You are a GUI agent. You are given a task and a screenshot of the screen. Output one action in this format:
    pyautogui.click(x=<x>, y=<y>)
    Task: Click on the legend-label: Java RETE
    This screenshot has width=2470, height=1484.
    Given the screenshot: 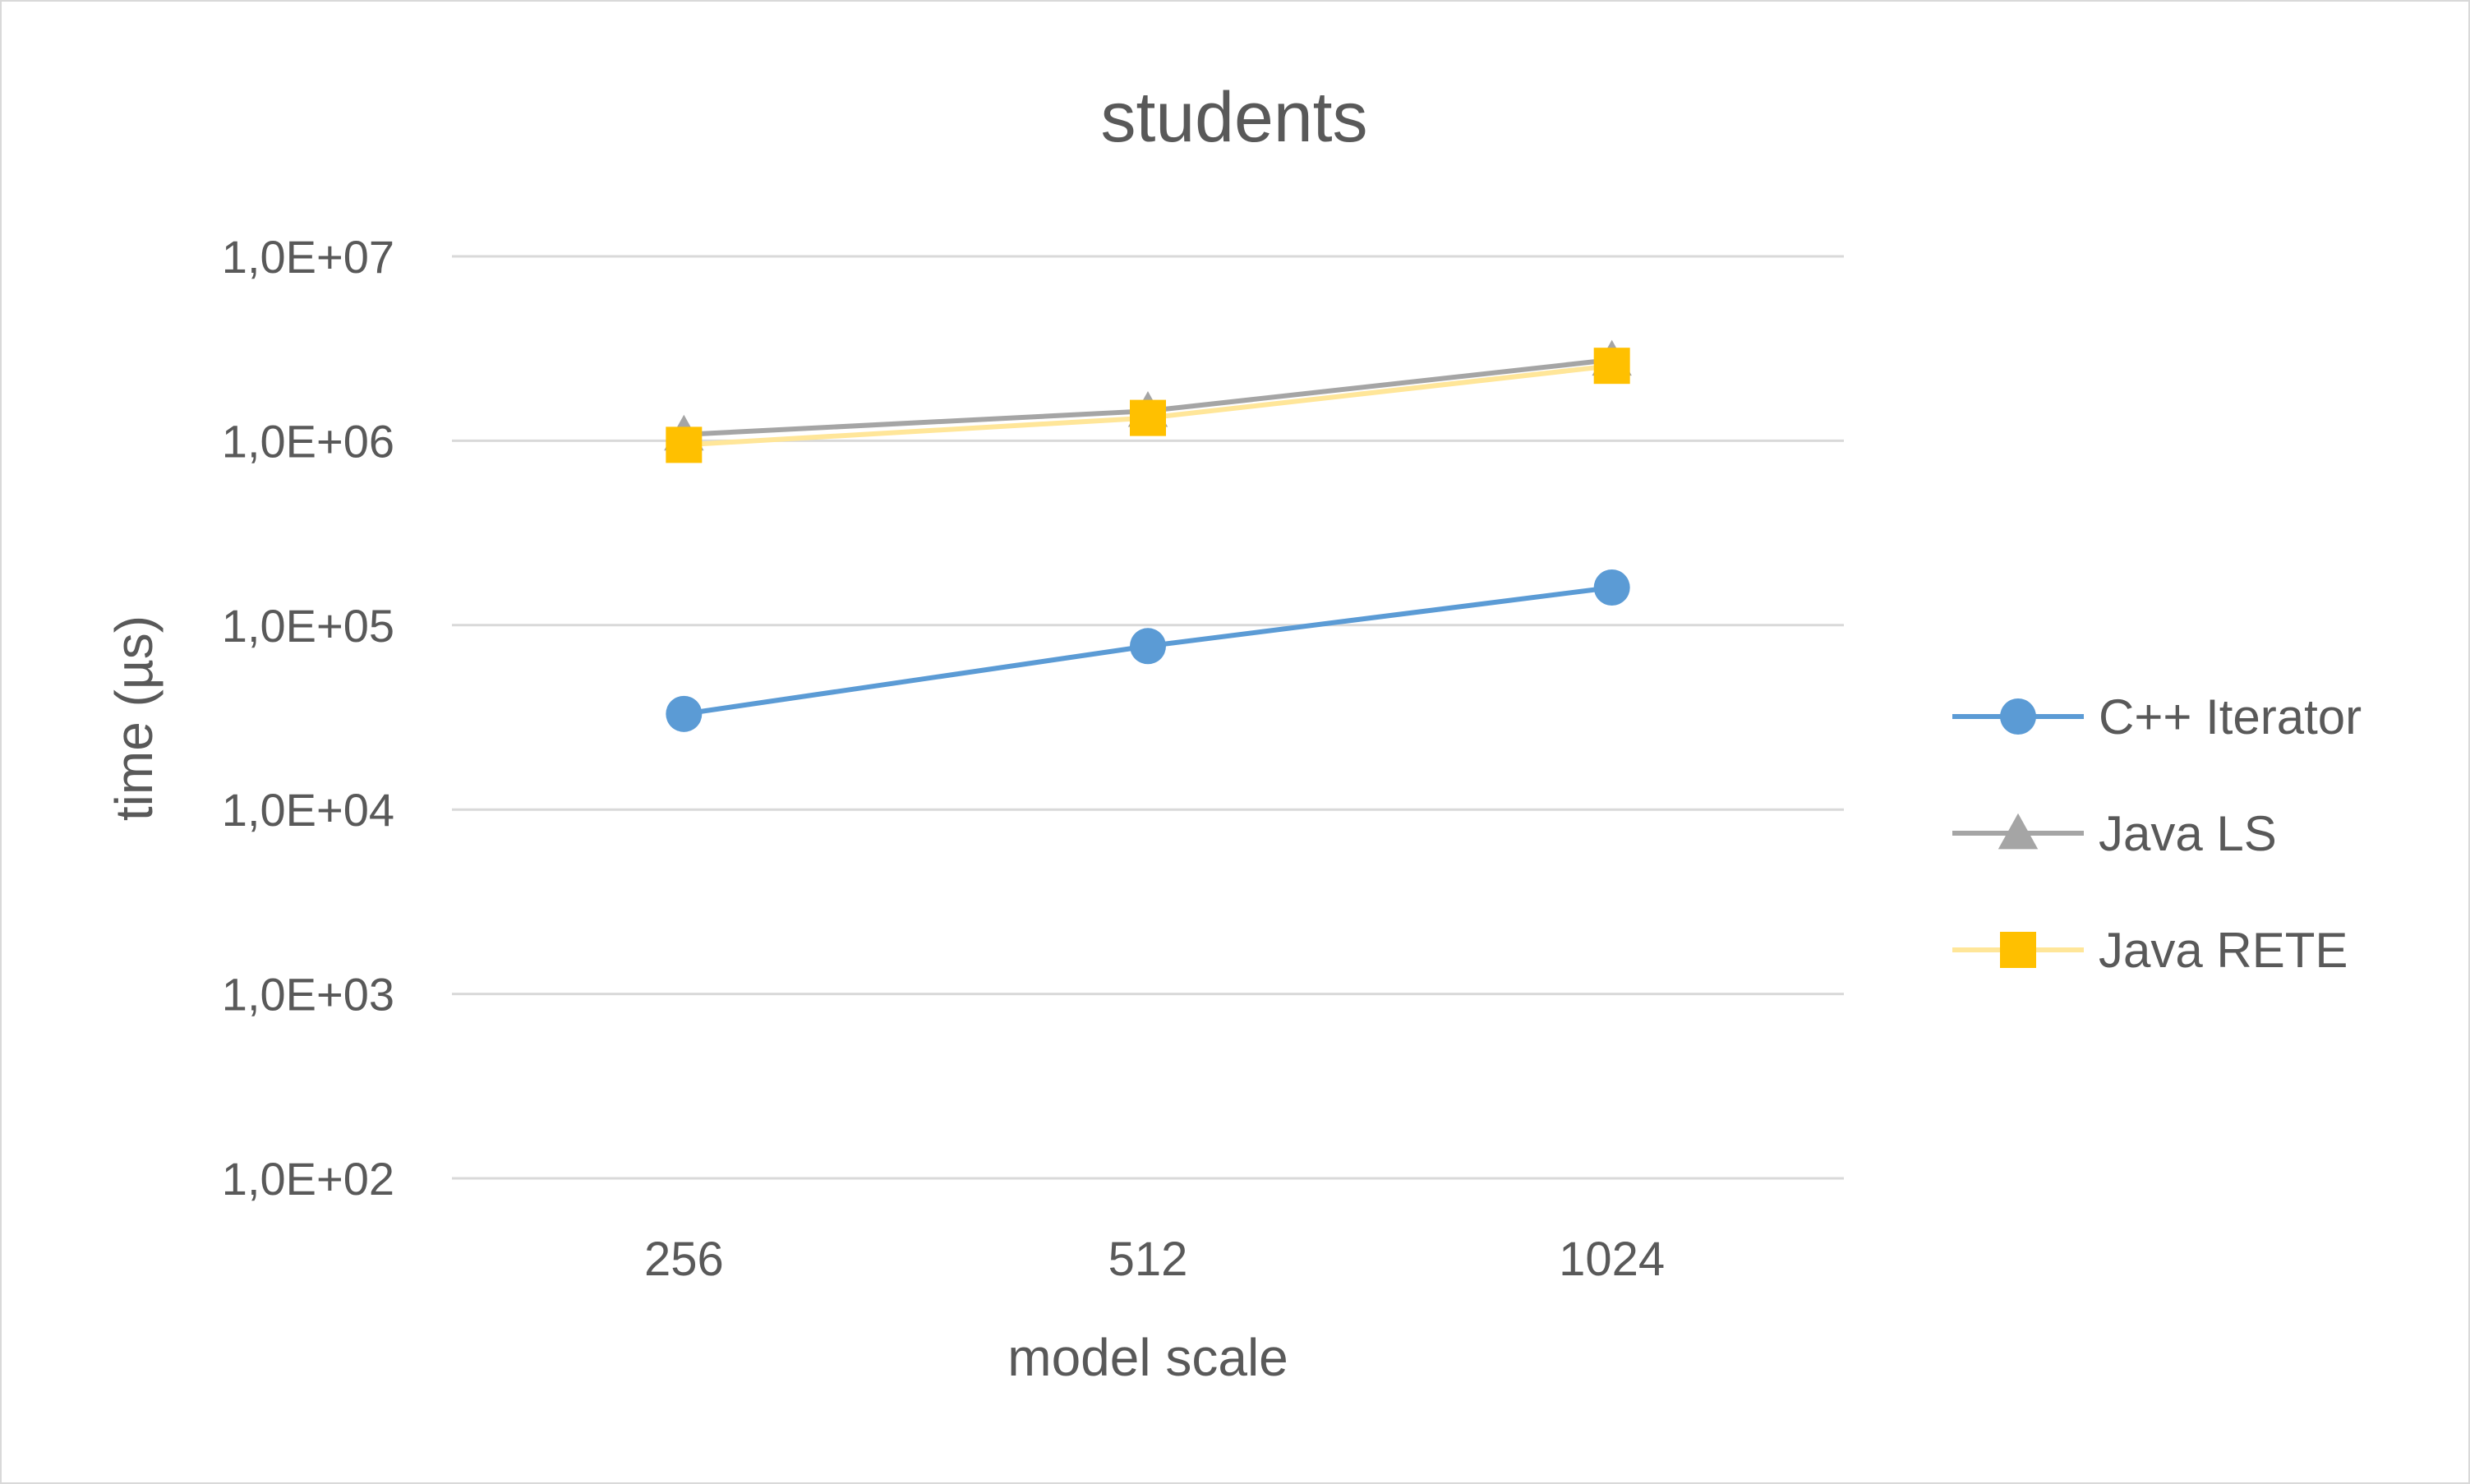 What is the action you would take?
    pyautogui.click(x=2223, y=951)
    